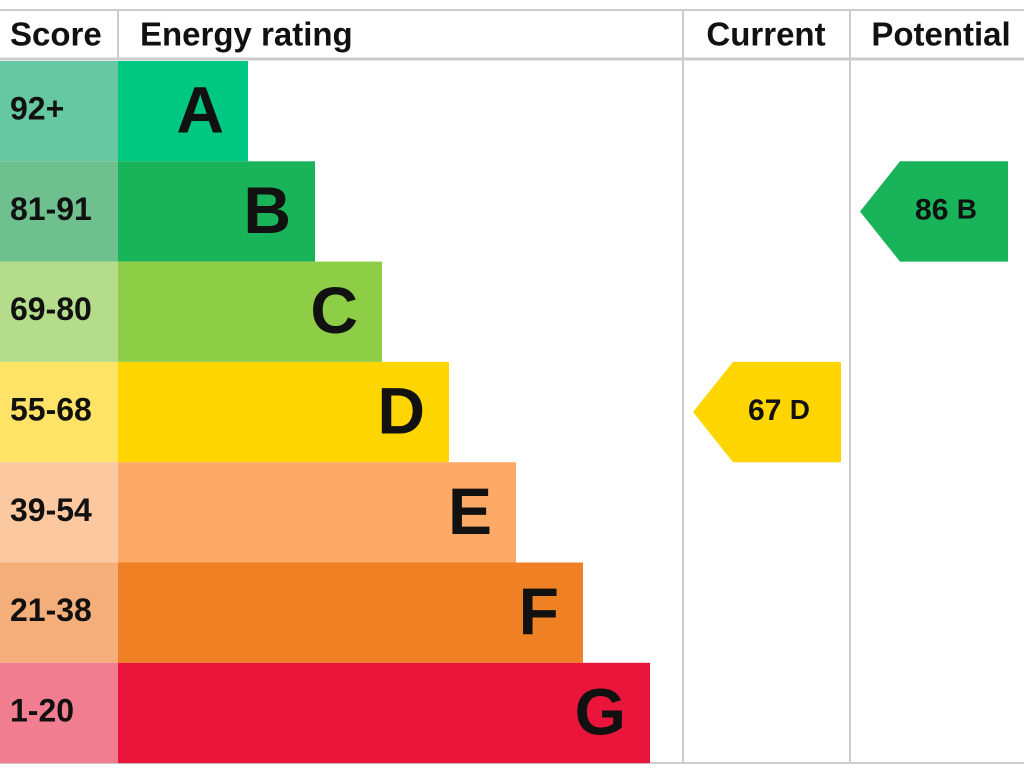 The height and width of the screenshot is (768, 1024). Describe the element at coordinates (967, 209) in the screenshot. I see `potential-letter: B` at that location.